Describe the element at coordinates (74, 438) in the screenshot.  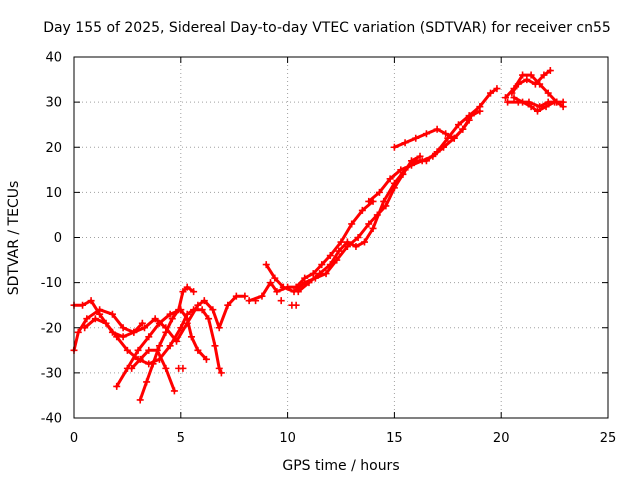
I see `x-tick-label: 0` at that location.